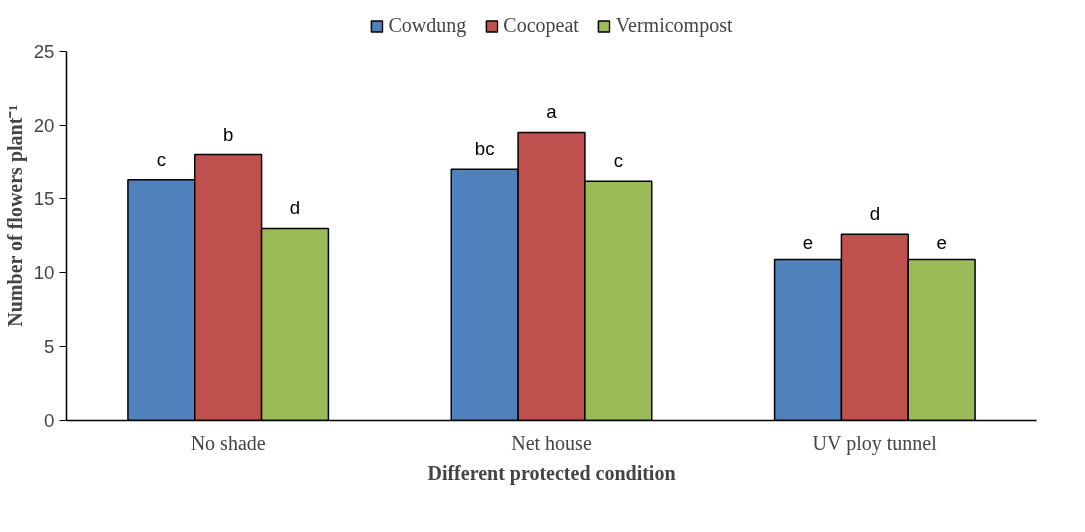 This screenshot has width=1085, height=532. What do you see at coordinates (484, 149) in the screenshot?
I see `data-label: bc` at bounding box center [484, 149].